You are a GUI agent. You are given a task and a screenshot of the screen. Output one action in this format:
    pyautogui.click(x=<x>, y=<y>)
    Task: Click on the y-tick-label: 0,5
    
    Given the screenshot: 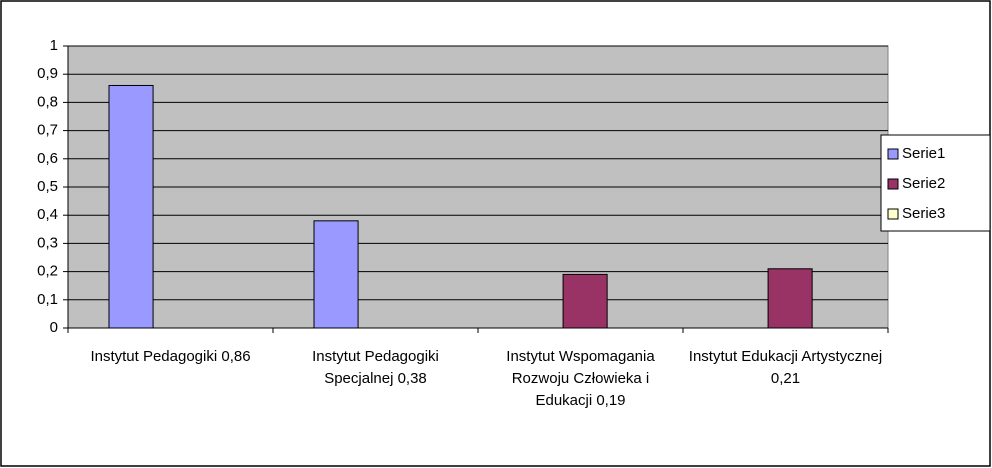 What is the action you would take?
    pyautogui.click(x=47, y=186)
    